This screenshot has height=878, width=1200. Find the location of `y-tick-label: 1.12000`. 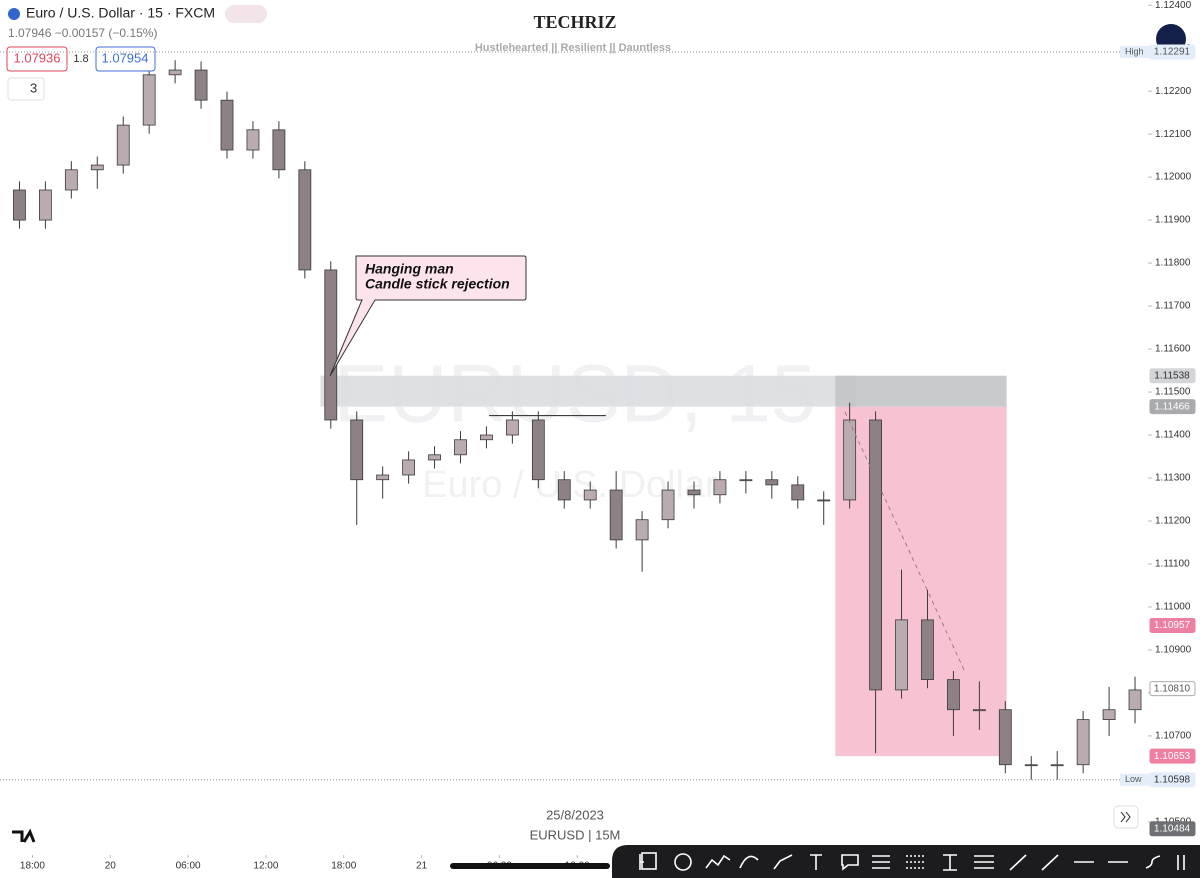

y-tick-label: 1.12000 is located at coordinates (1173, 177).